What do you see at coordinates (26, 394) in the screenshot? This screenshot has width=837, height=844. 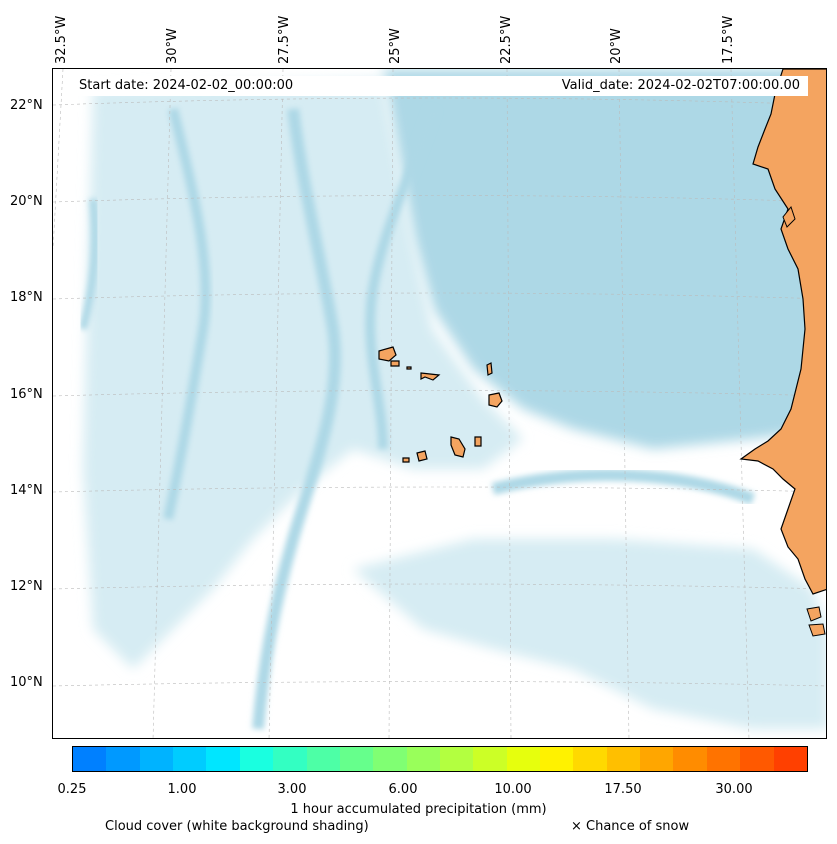 I see `latitude-label: 16°N` at bounding box center [26, 394].